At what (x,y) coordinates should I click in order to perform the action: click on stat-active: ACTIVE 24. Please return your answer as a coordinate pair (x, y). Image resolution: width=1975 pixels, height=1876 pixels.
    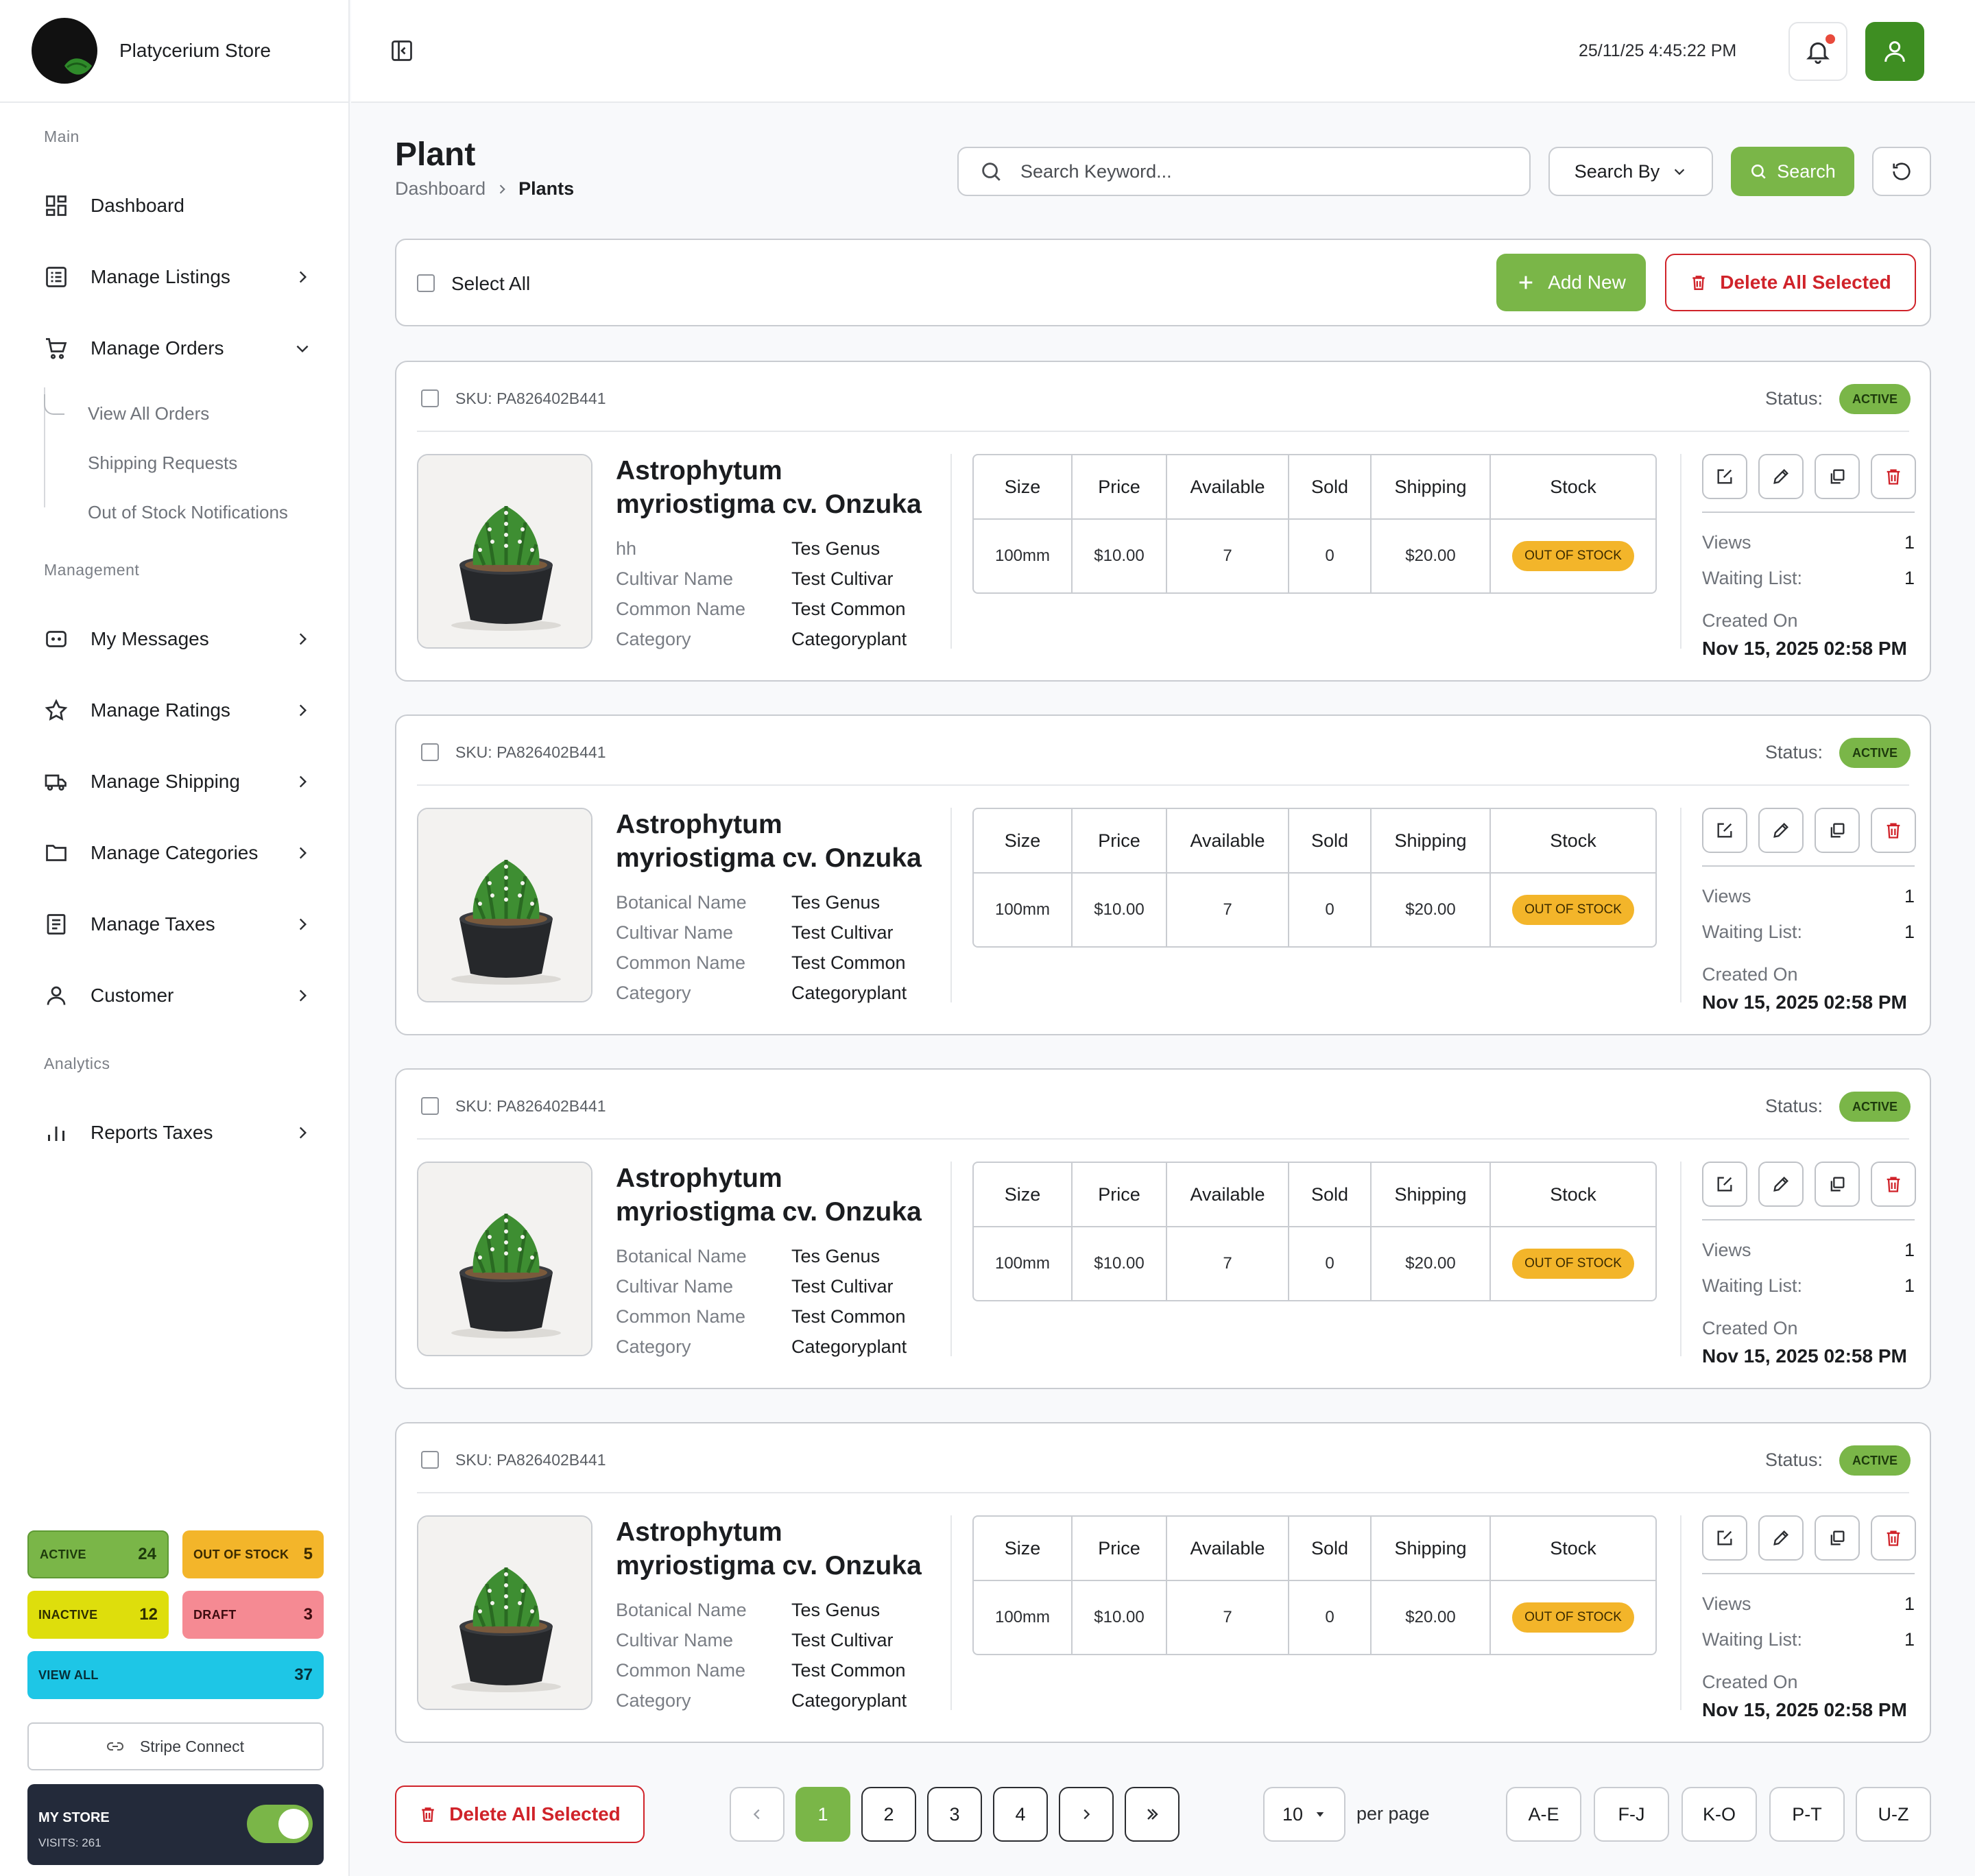
    Looking at the image, I should click on (98, 1554).